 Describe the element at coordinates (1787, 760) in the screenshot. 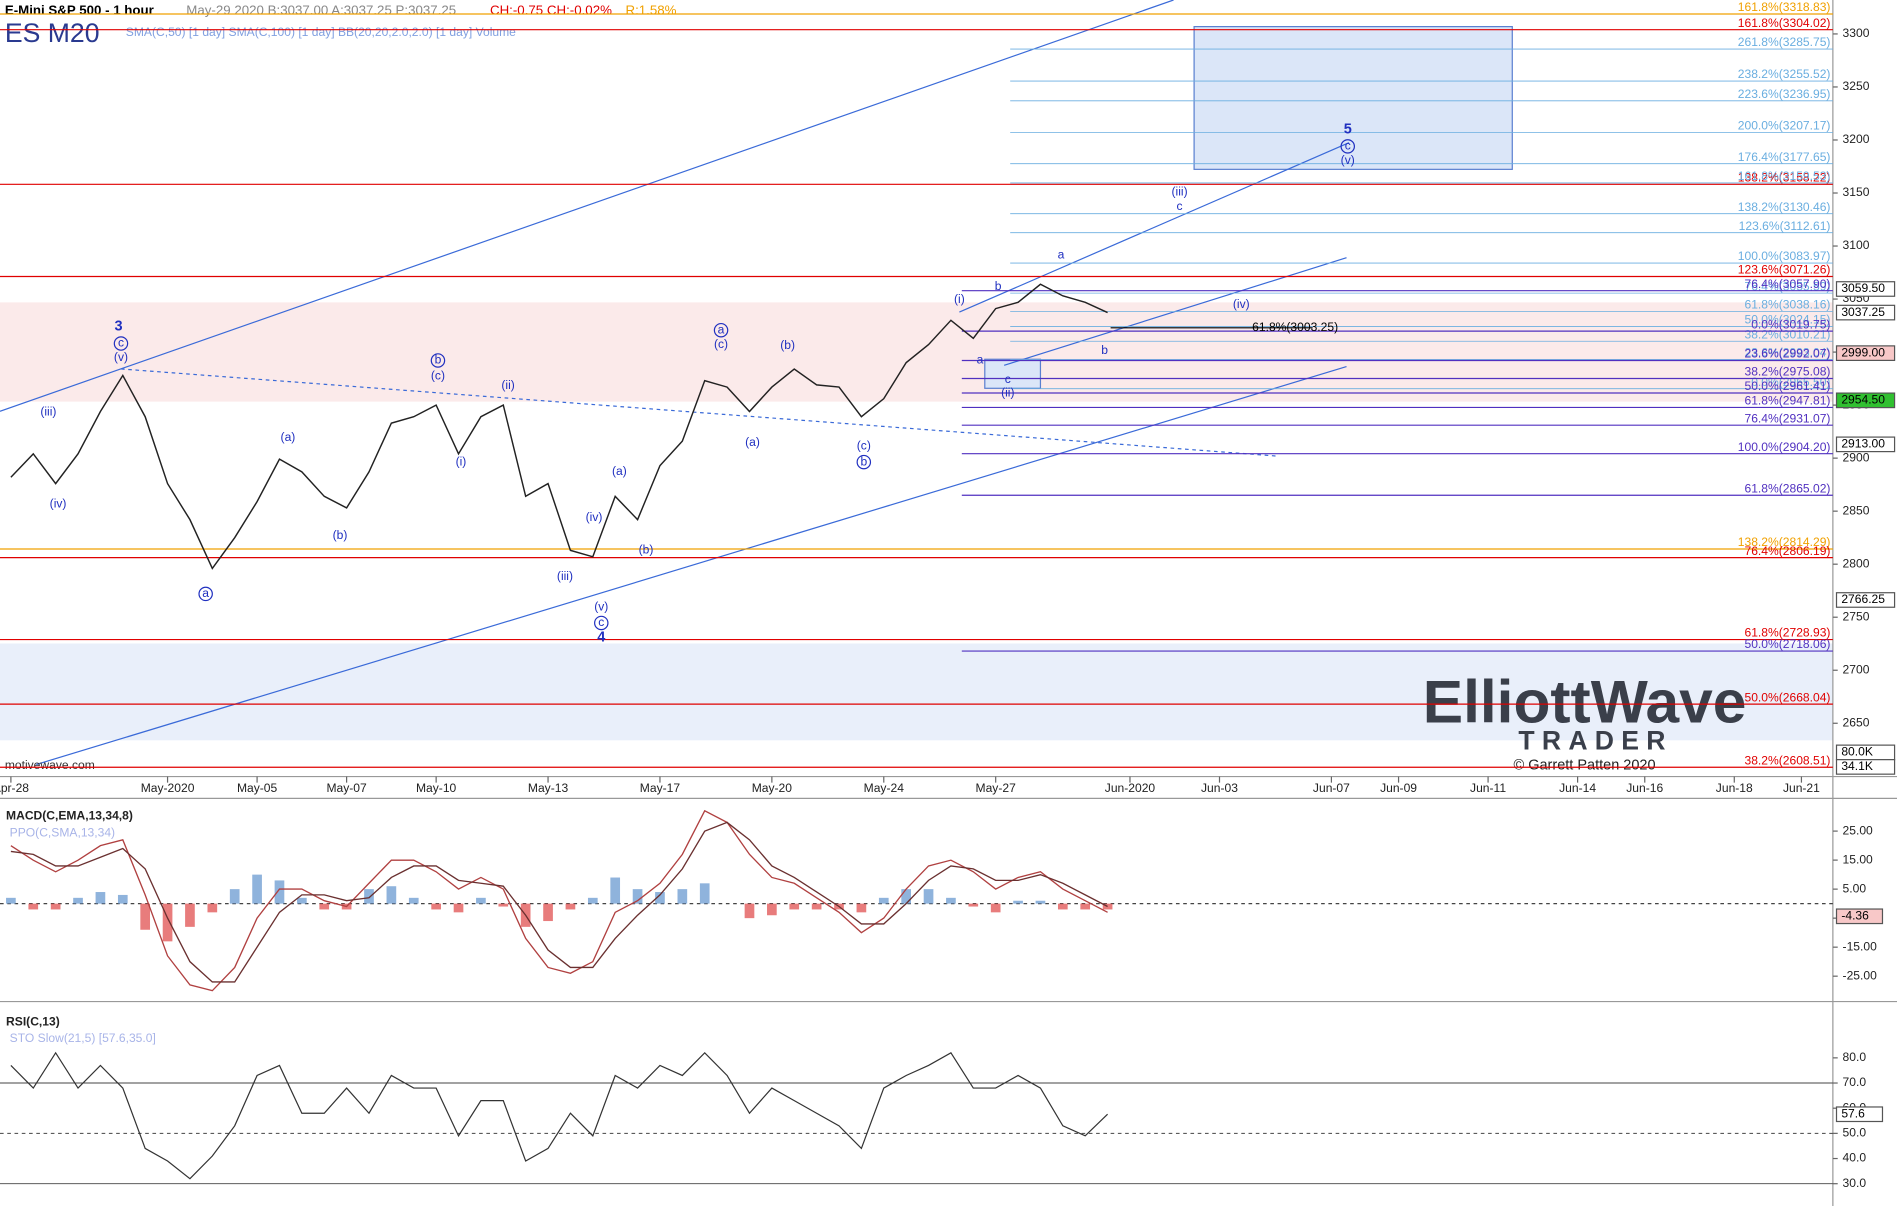

I see `fib-label: 38.2%(2608.51)` at that location.